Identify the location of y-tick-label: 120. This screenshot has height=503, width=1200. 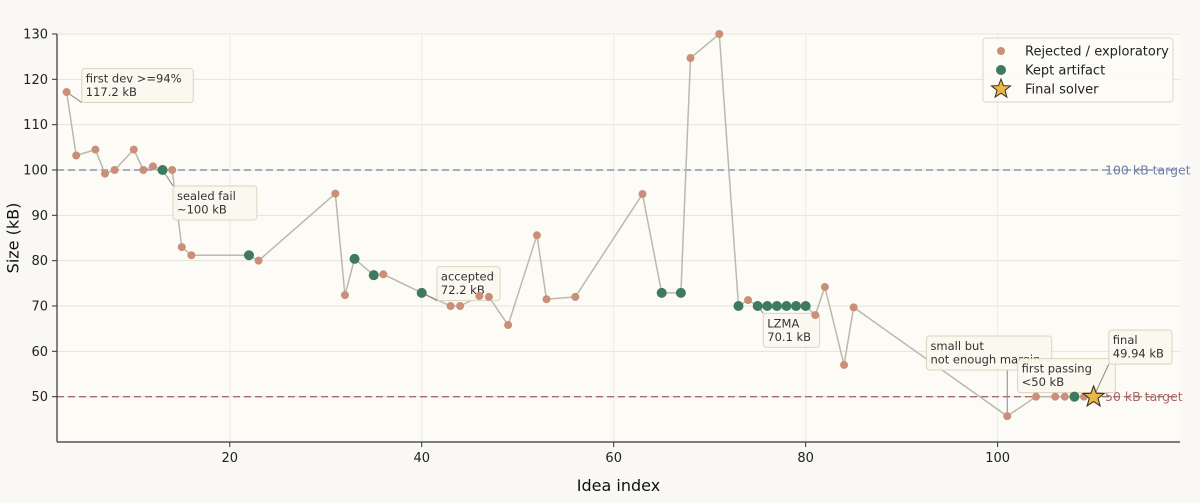
(35, 80).